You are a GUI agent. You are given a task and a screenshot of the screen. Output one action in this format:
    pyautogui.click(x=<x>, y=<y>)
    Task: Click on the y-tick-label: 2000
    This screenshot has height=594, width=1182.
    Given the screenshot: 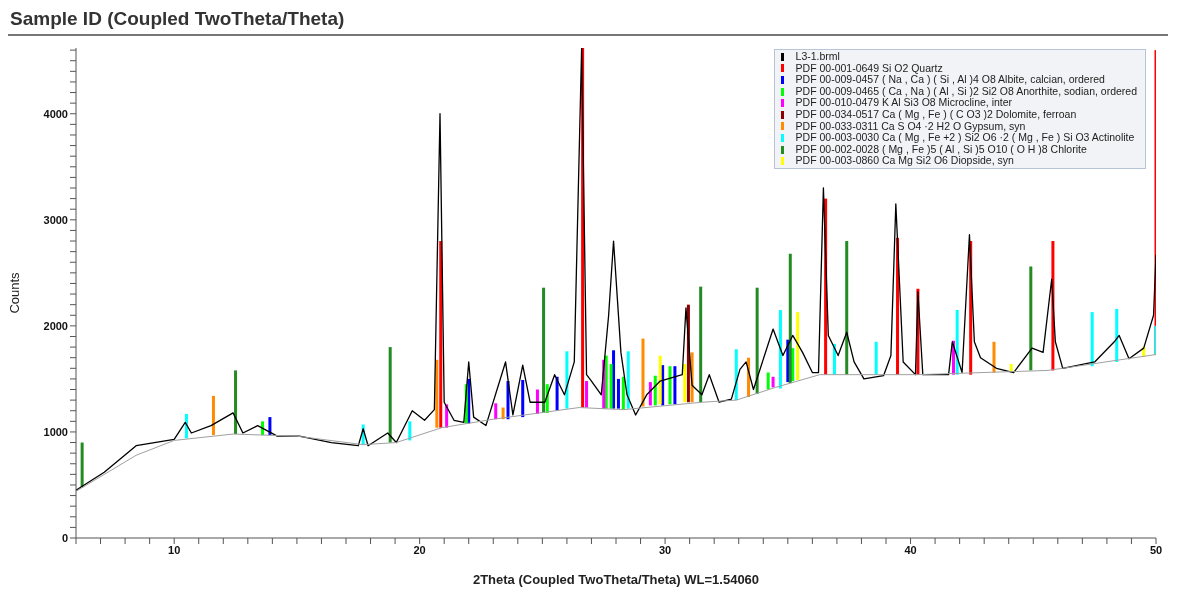 What is the action you would take?
    pyautogui.click(x=55, y=325)
    